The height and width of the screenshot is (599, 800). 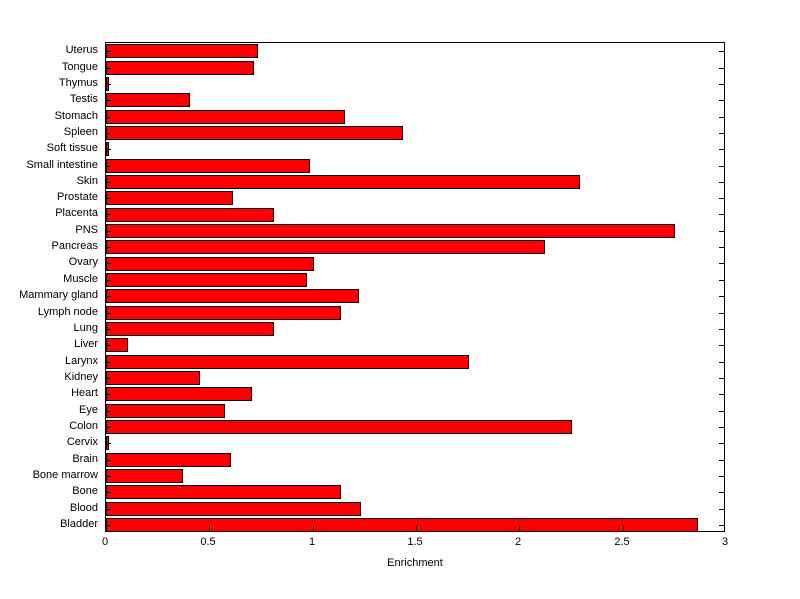 What do you see at coordinates (144, 475) in the screenshot?
I see `bar-bone-marrow` at bounding box center [144, 475].